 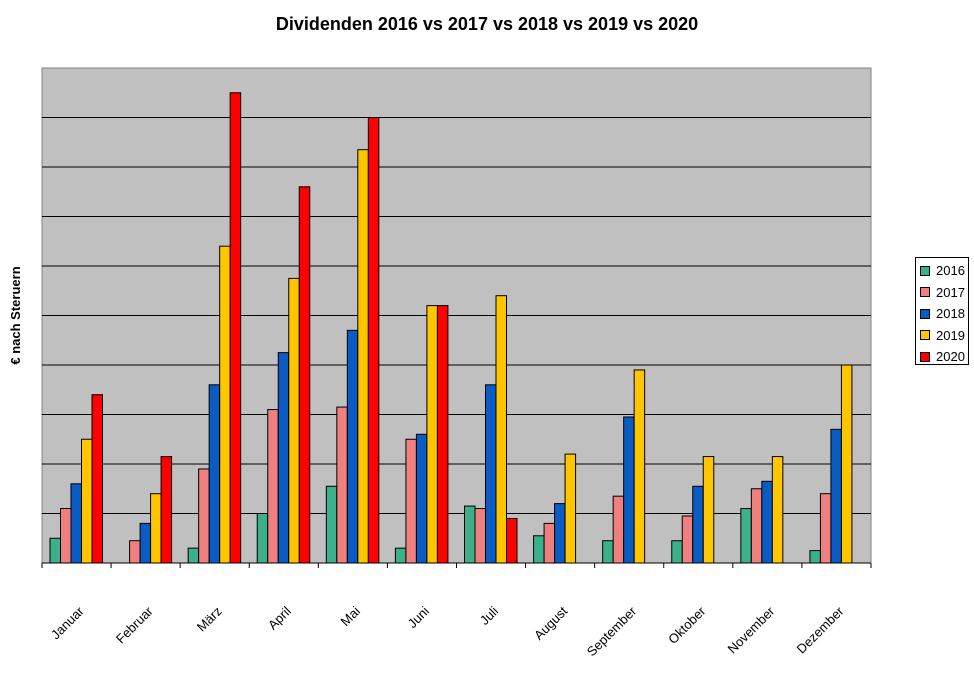 What do you see at coordinates (677, 552) in the screenshot?
I see `bar-2016-oktober` at bounding box center [677, 552].